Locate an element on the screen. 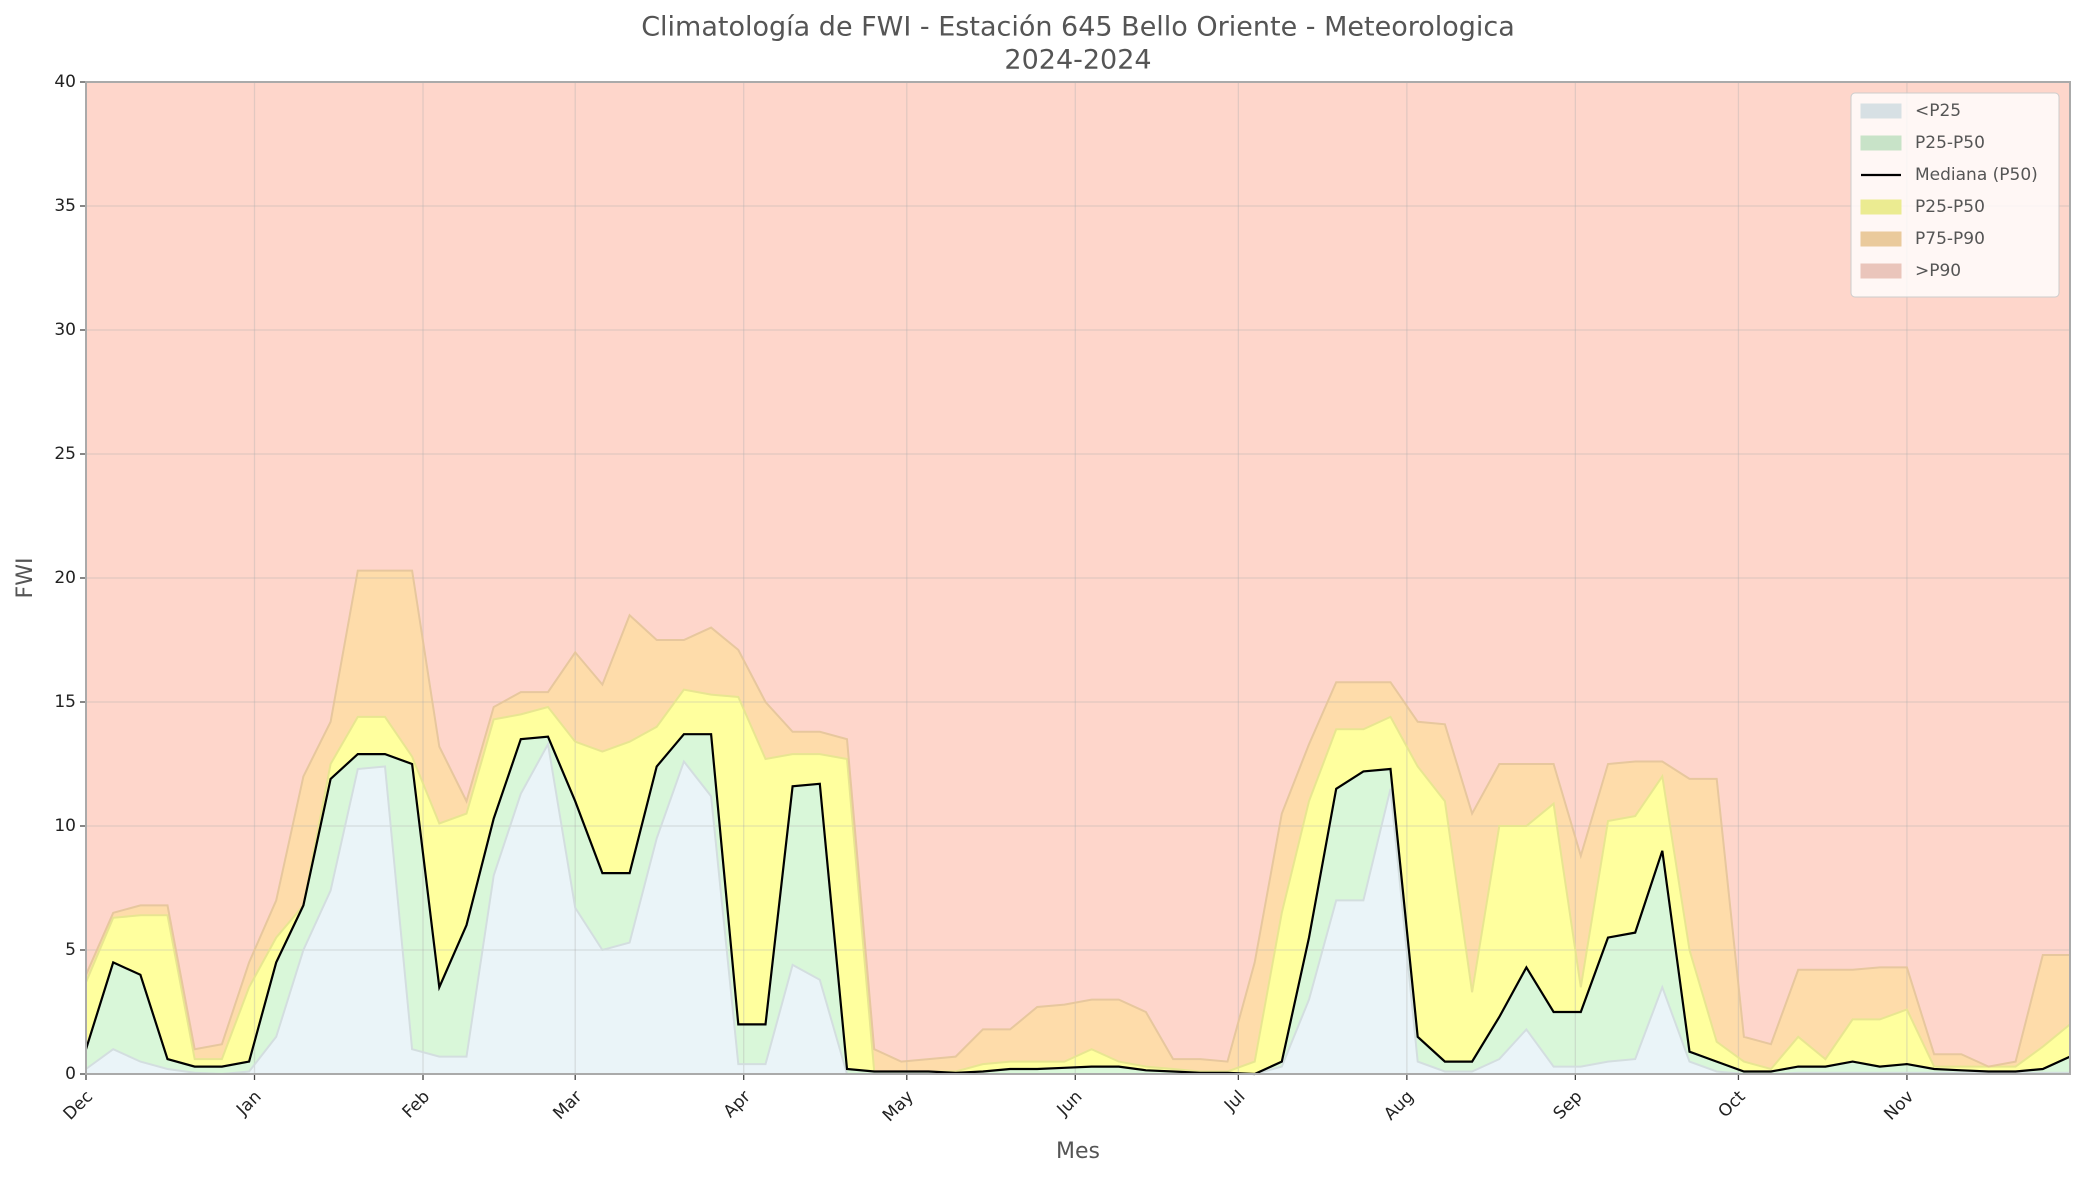  x-tick-label: May is located at coordinates (898, 1106).